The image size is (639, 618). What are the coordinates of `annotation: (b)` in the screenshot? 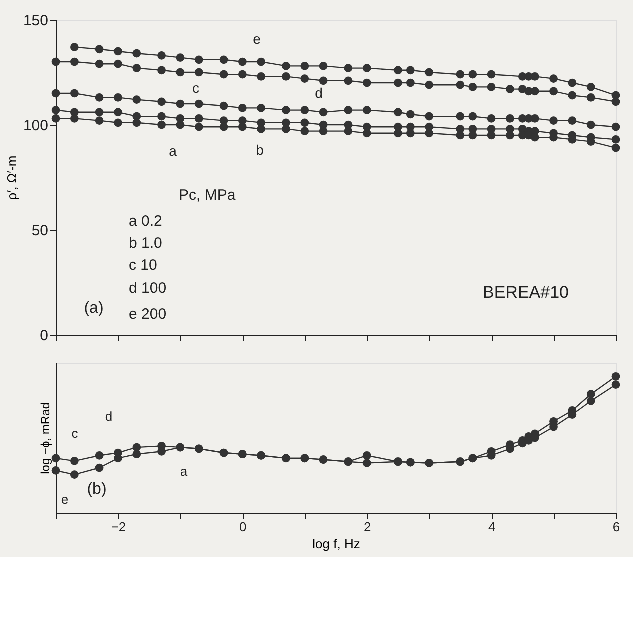 It's located at (97, 489).